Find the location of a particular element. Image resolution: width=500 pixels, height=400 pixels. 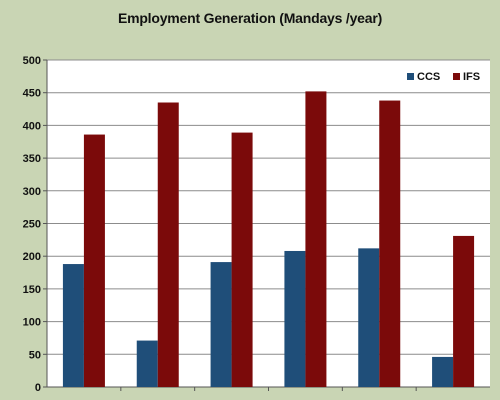

y-tick-label: 150 is located at coordinates (32, 290).